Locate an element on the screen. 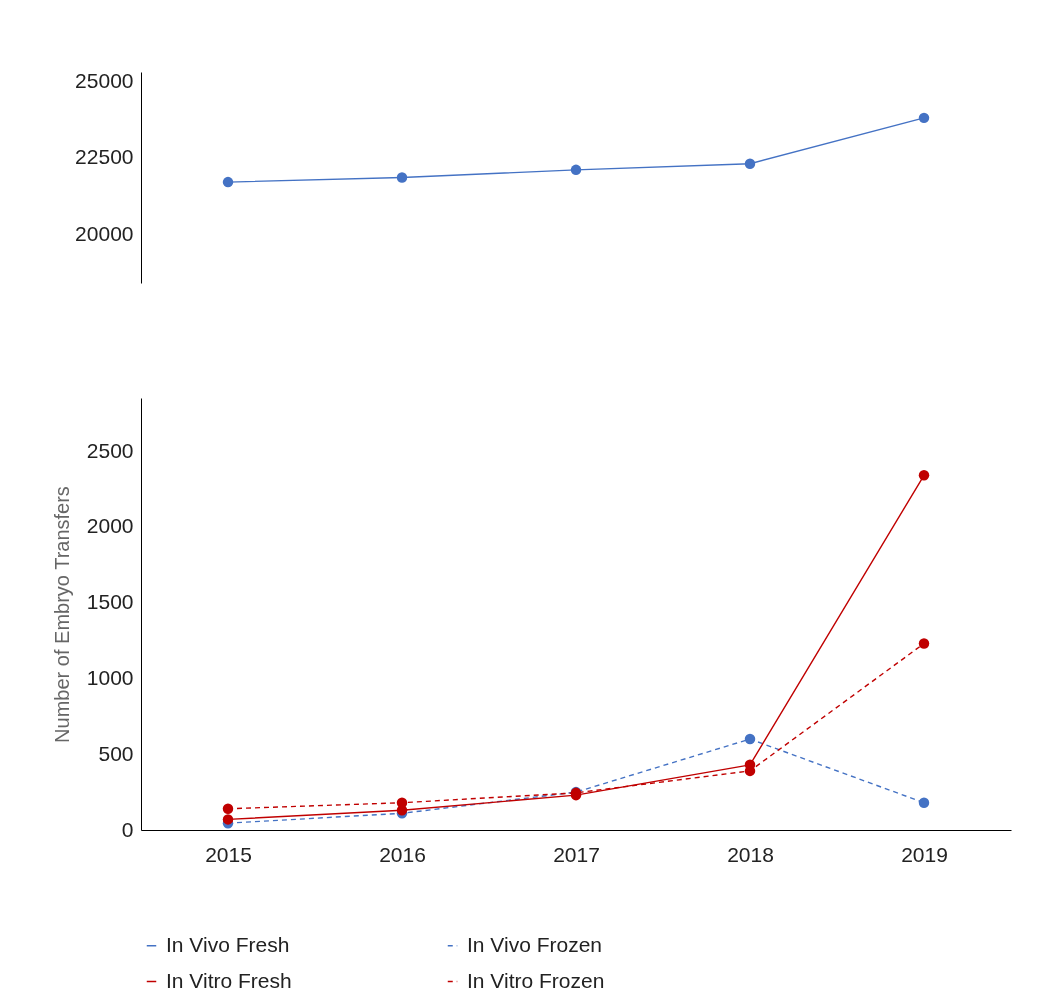  x-tick-label: 2015 is located at coordinates (228, 854).